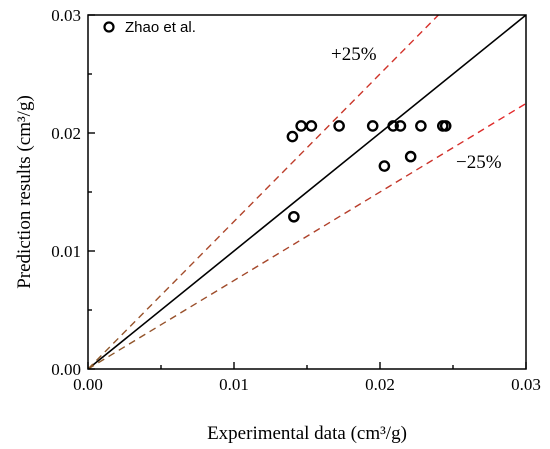  Describe the element at coordinates (380, 384) in the screenshot. I see `x-tick-label: 0.02` at that location.